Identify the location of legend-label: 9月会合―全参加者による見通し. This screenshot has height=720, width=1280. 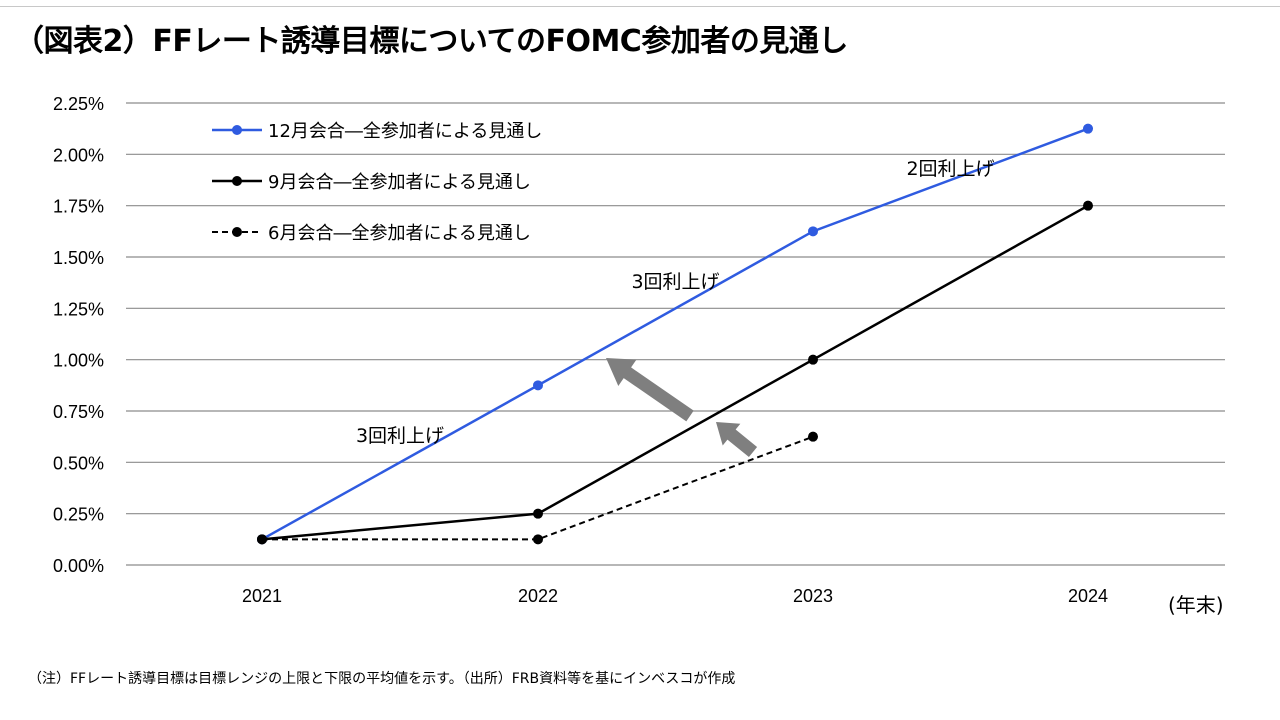
(399, 182).